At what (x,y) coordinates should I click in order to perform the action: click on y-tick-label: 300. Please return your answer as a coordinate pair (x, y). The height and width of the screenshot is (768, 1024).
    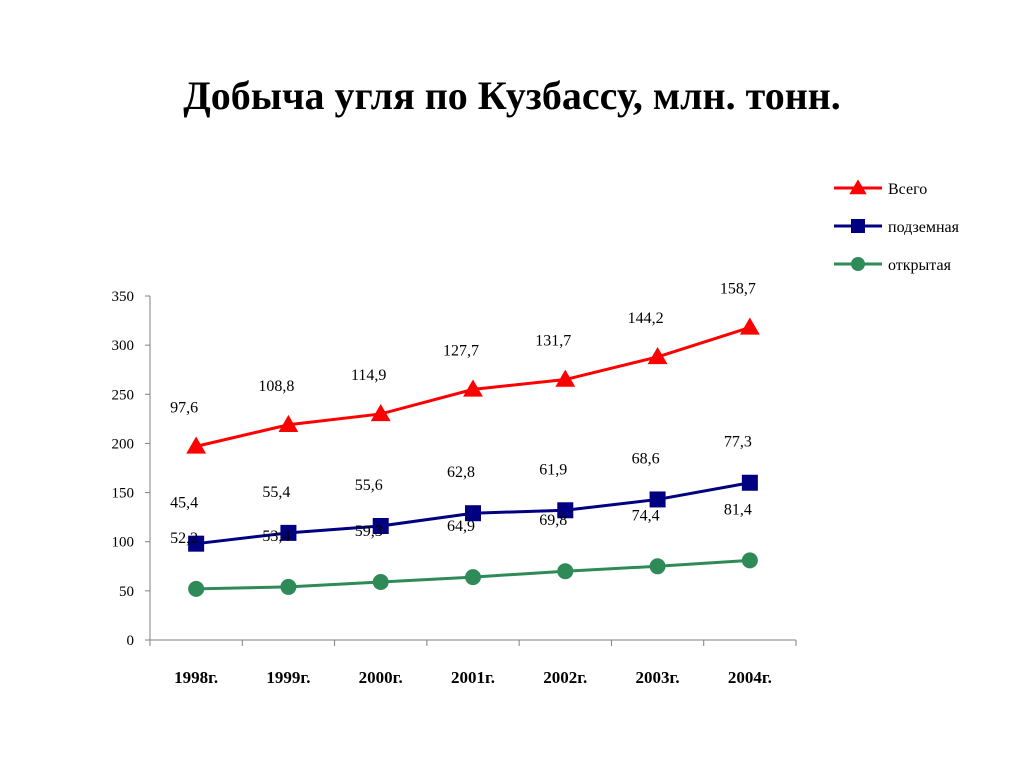
    Looking at the image, I should click on (123, 346).